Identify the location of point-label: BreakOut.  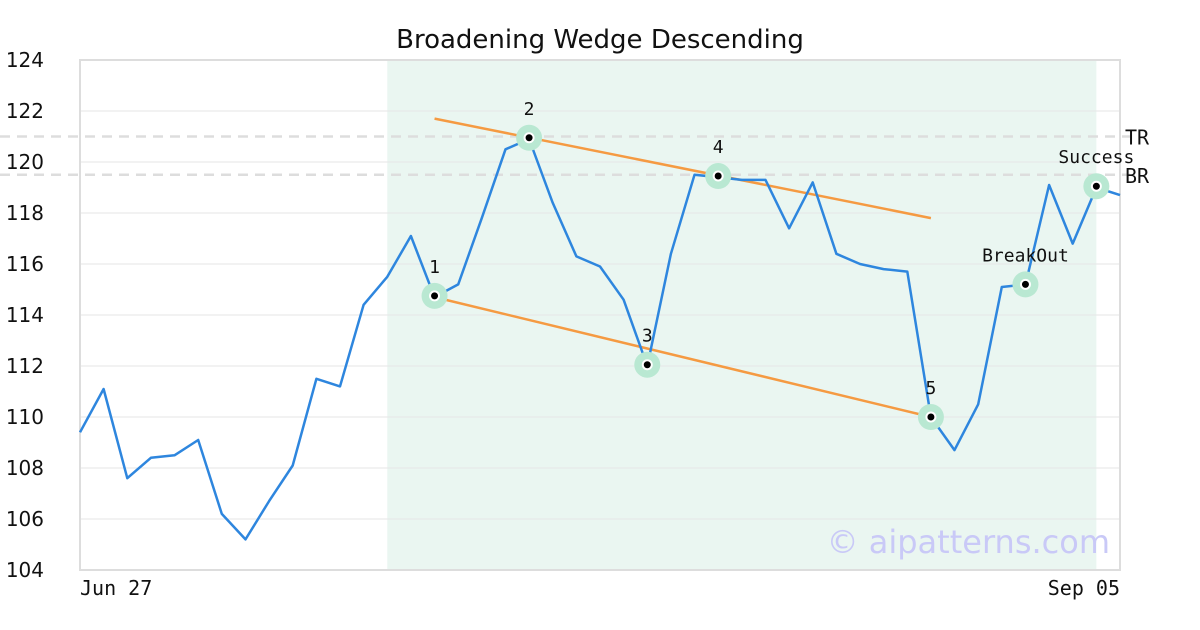
(1025, 255).